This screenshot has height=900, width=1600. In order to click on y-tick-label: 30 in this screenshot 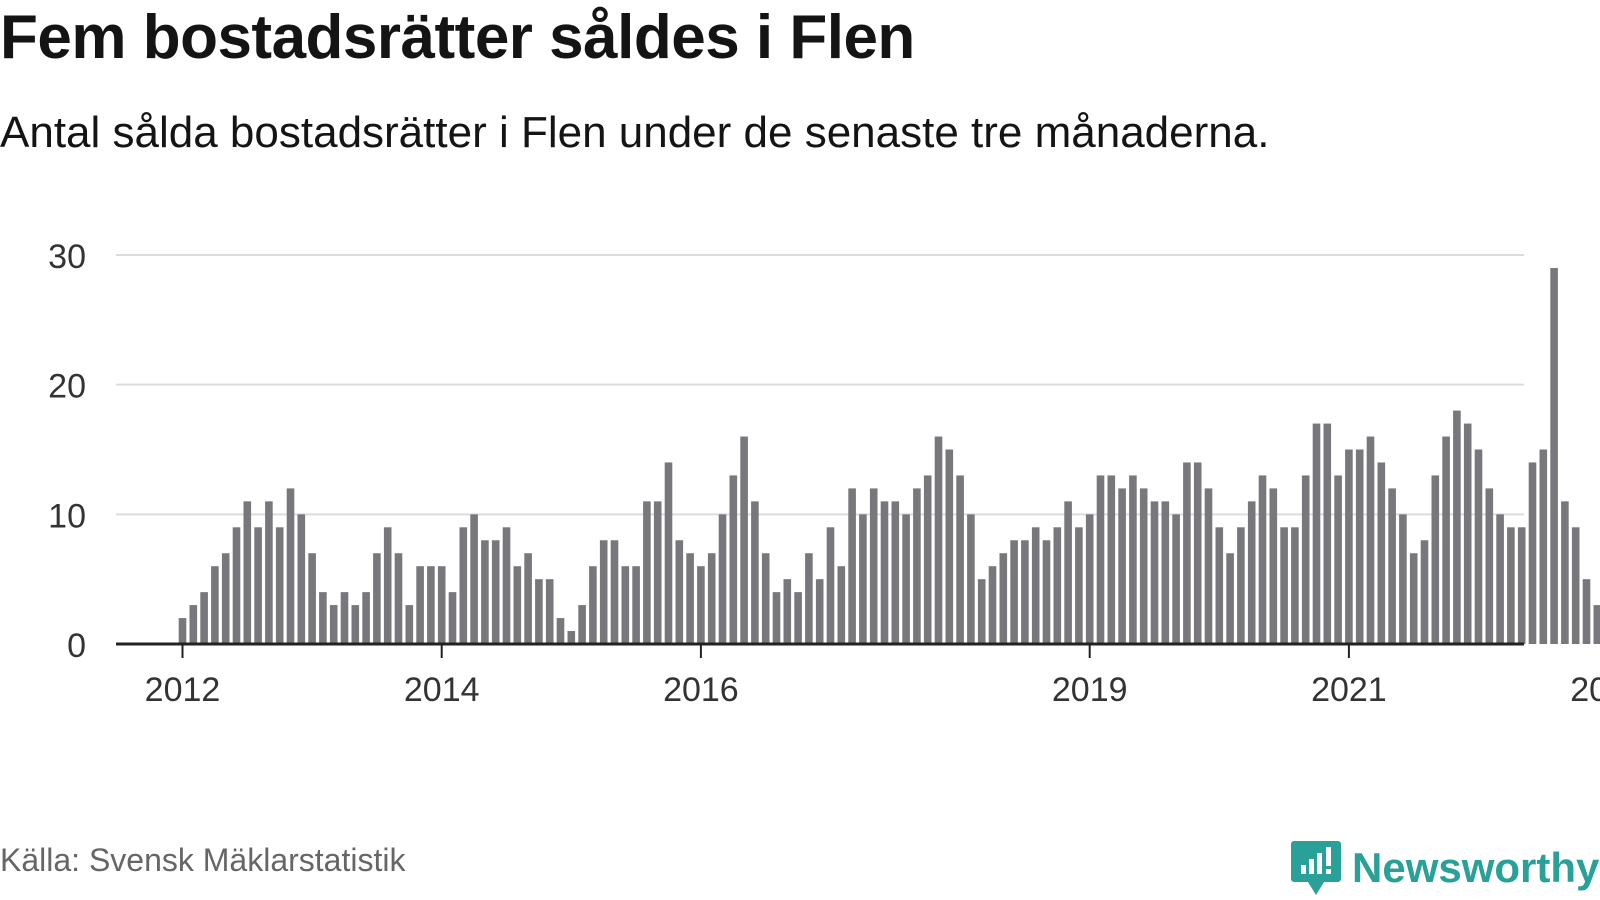, I will do `click(67, 257)`.